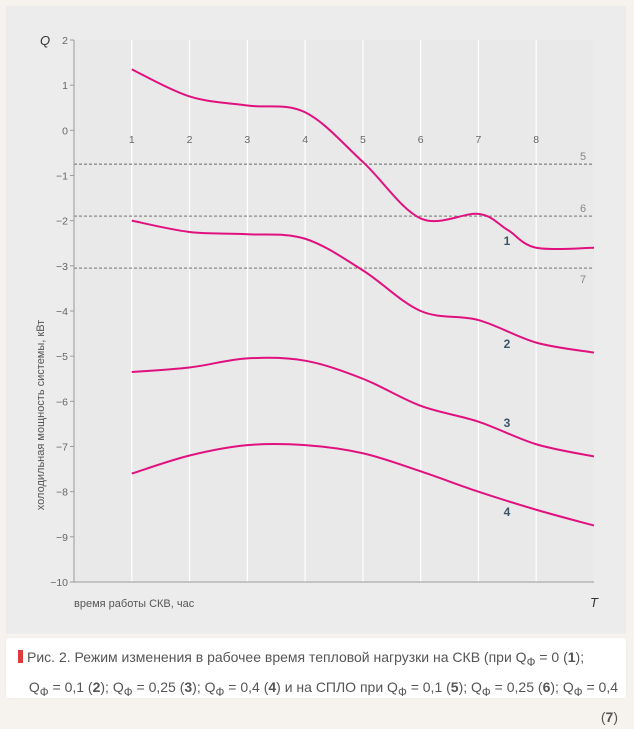 This screenshot has width=634, height=729. I want to click on reference-line-label: 7, so click(583, 280).